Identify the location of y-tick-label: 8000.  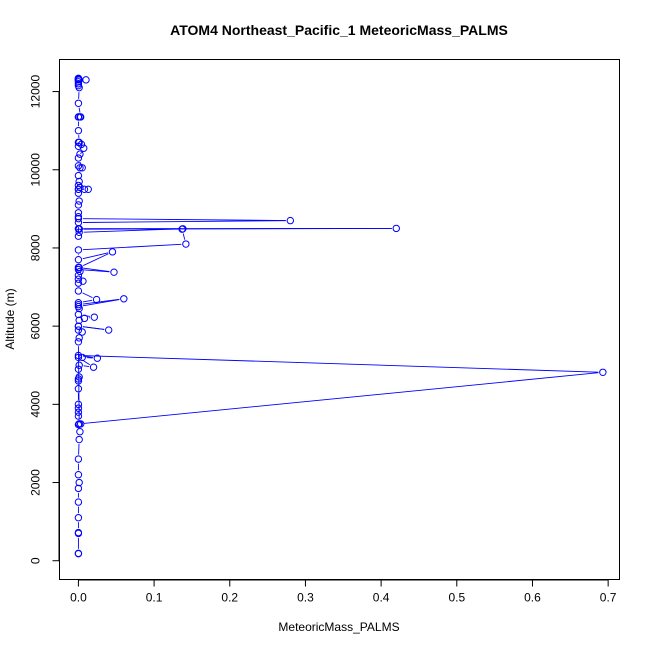
(36, 247).